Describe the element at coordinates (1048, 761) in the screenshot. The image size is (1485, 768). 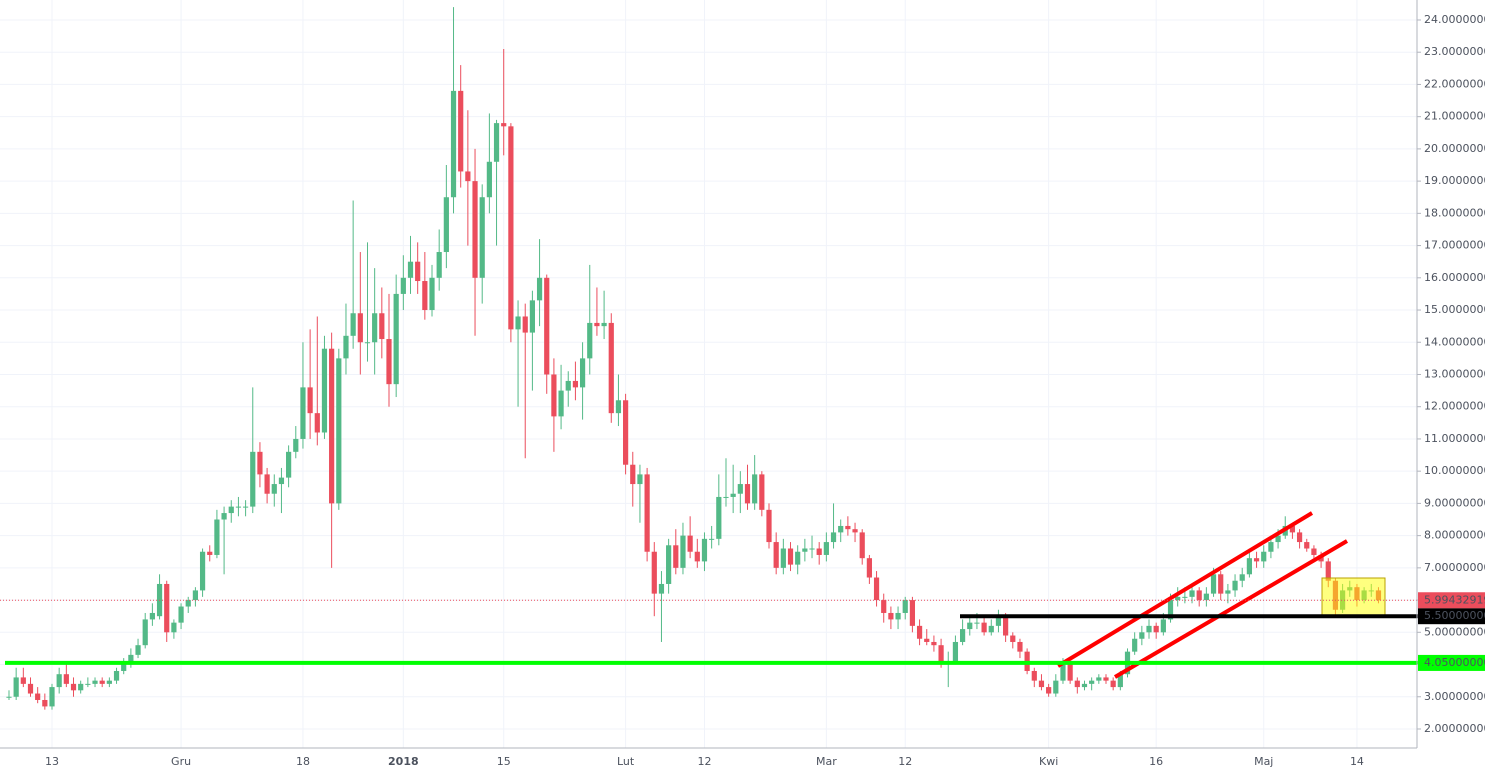
I see `x-tick-label: Kwi` at that location.